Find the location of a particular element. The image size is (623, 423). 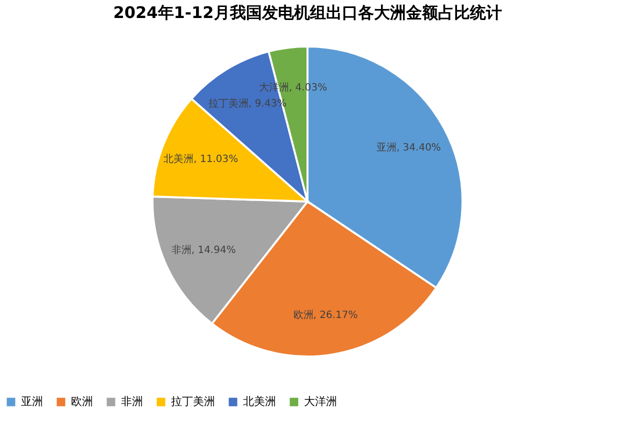

chart-title: 2024年1-12月我国发电机组出口各大洲金额占比统计 is located at coordinates (307, 12).